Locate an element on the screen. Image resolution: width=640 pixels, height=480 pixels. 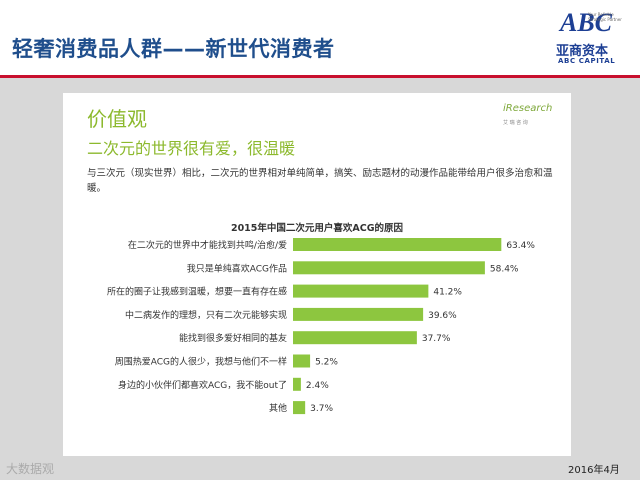
logo-abc-text: ABC is located at coordinates (586, 22).